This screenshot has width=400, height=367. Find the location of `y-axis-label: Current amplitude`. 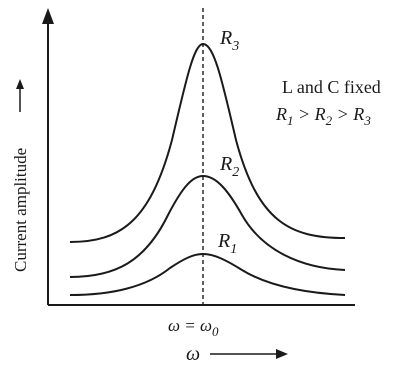

y-axis-label: Current amplitude is located at coordinates (20, 210).